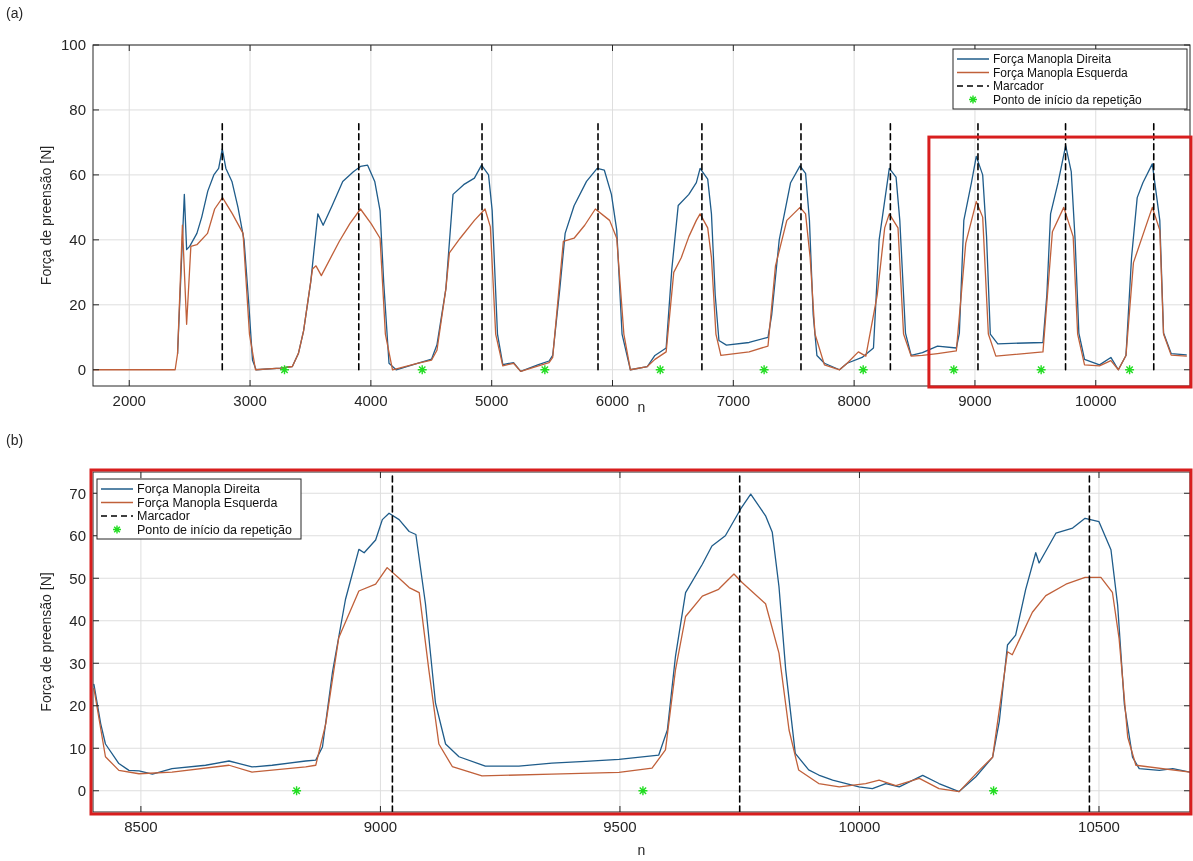 The width and height of the screenshot is (1193, 861). Describe the element at coordinates (612, 400) in the screenshot. I see `x-tick-label: 6000` at that location.